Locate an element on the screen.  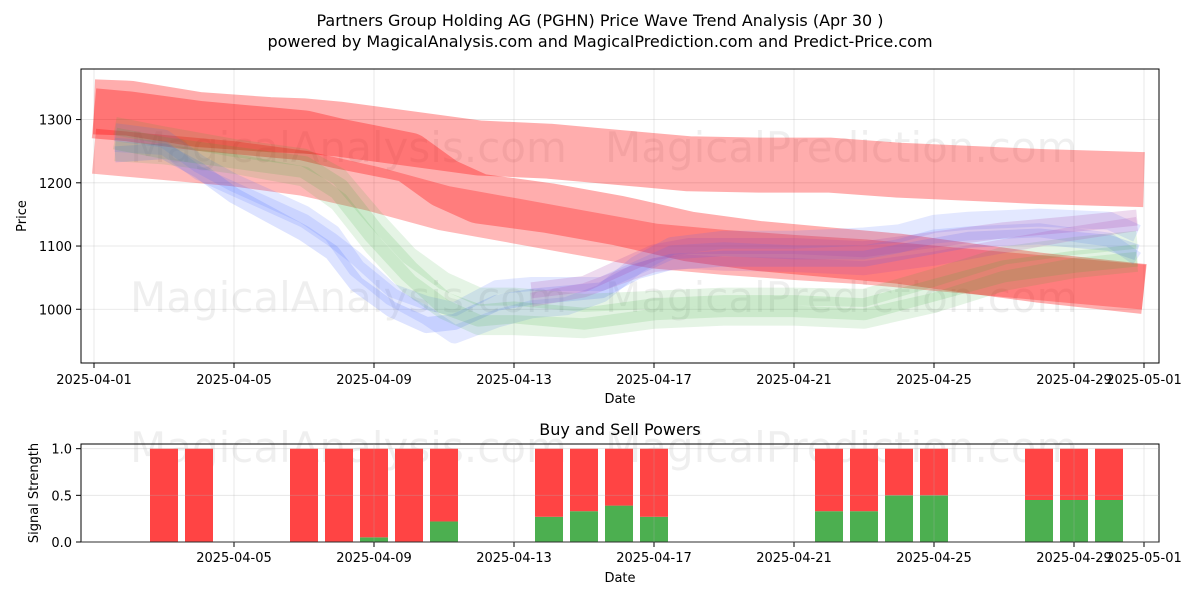
signal-y-tick-label: 0.0 is located at coordinates (61, 543).